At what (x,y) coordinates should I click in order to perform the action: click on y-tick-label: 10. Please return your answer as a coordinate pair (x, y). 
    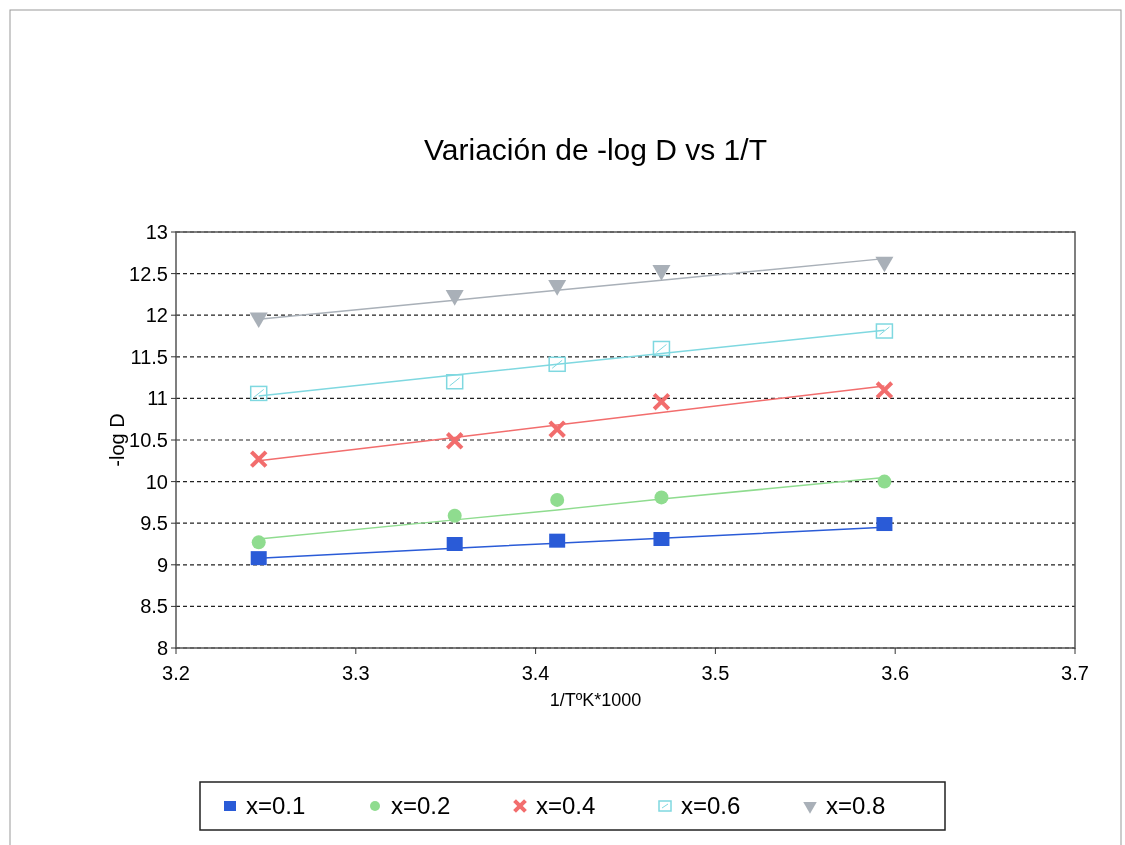
    Looking at the image, I should click on (156, 481).